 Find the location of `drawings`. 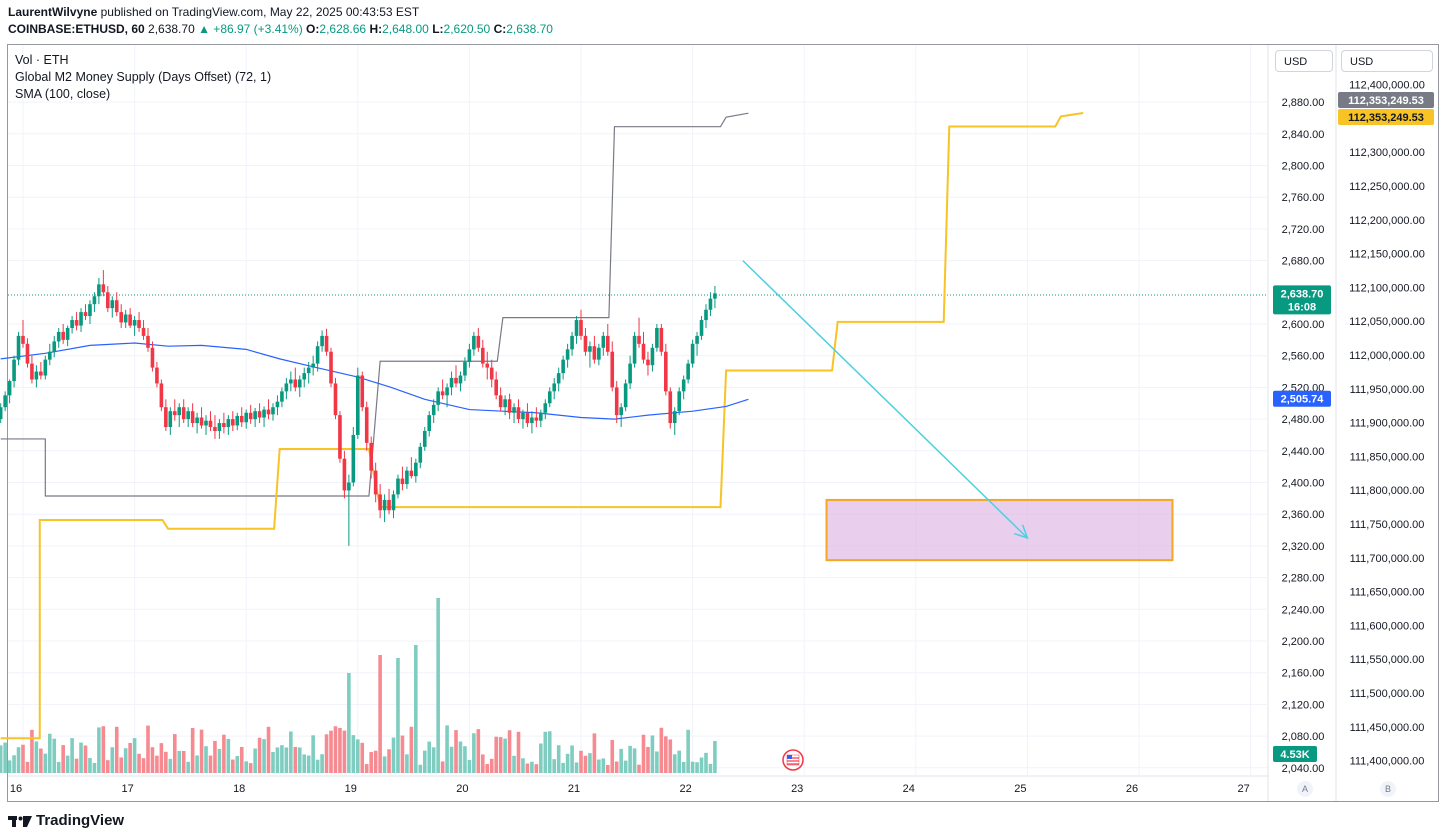

drawings is located at coordinates (958, 411).